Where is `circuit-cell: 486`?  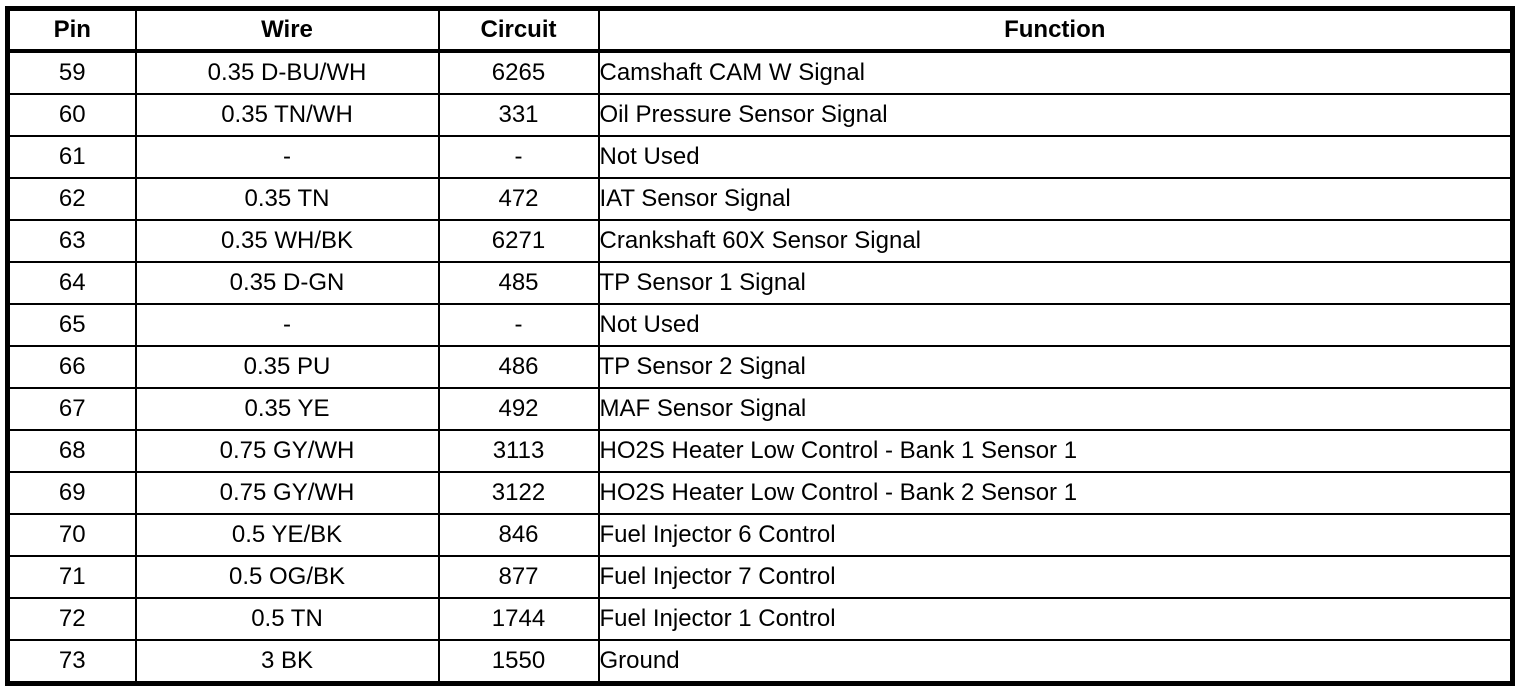 circuit-cell: 486 is located at coordinates (518, 367).